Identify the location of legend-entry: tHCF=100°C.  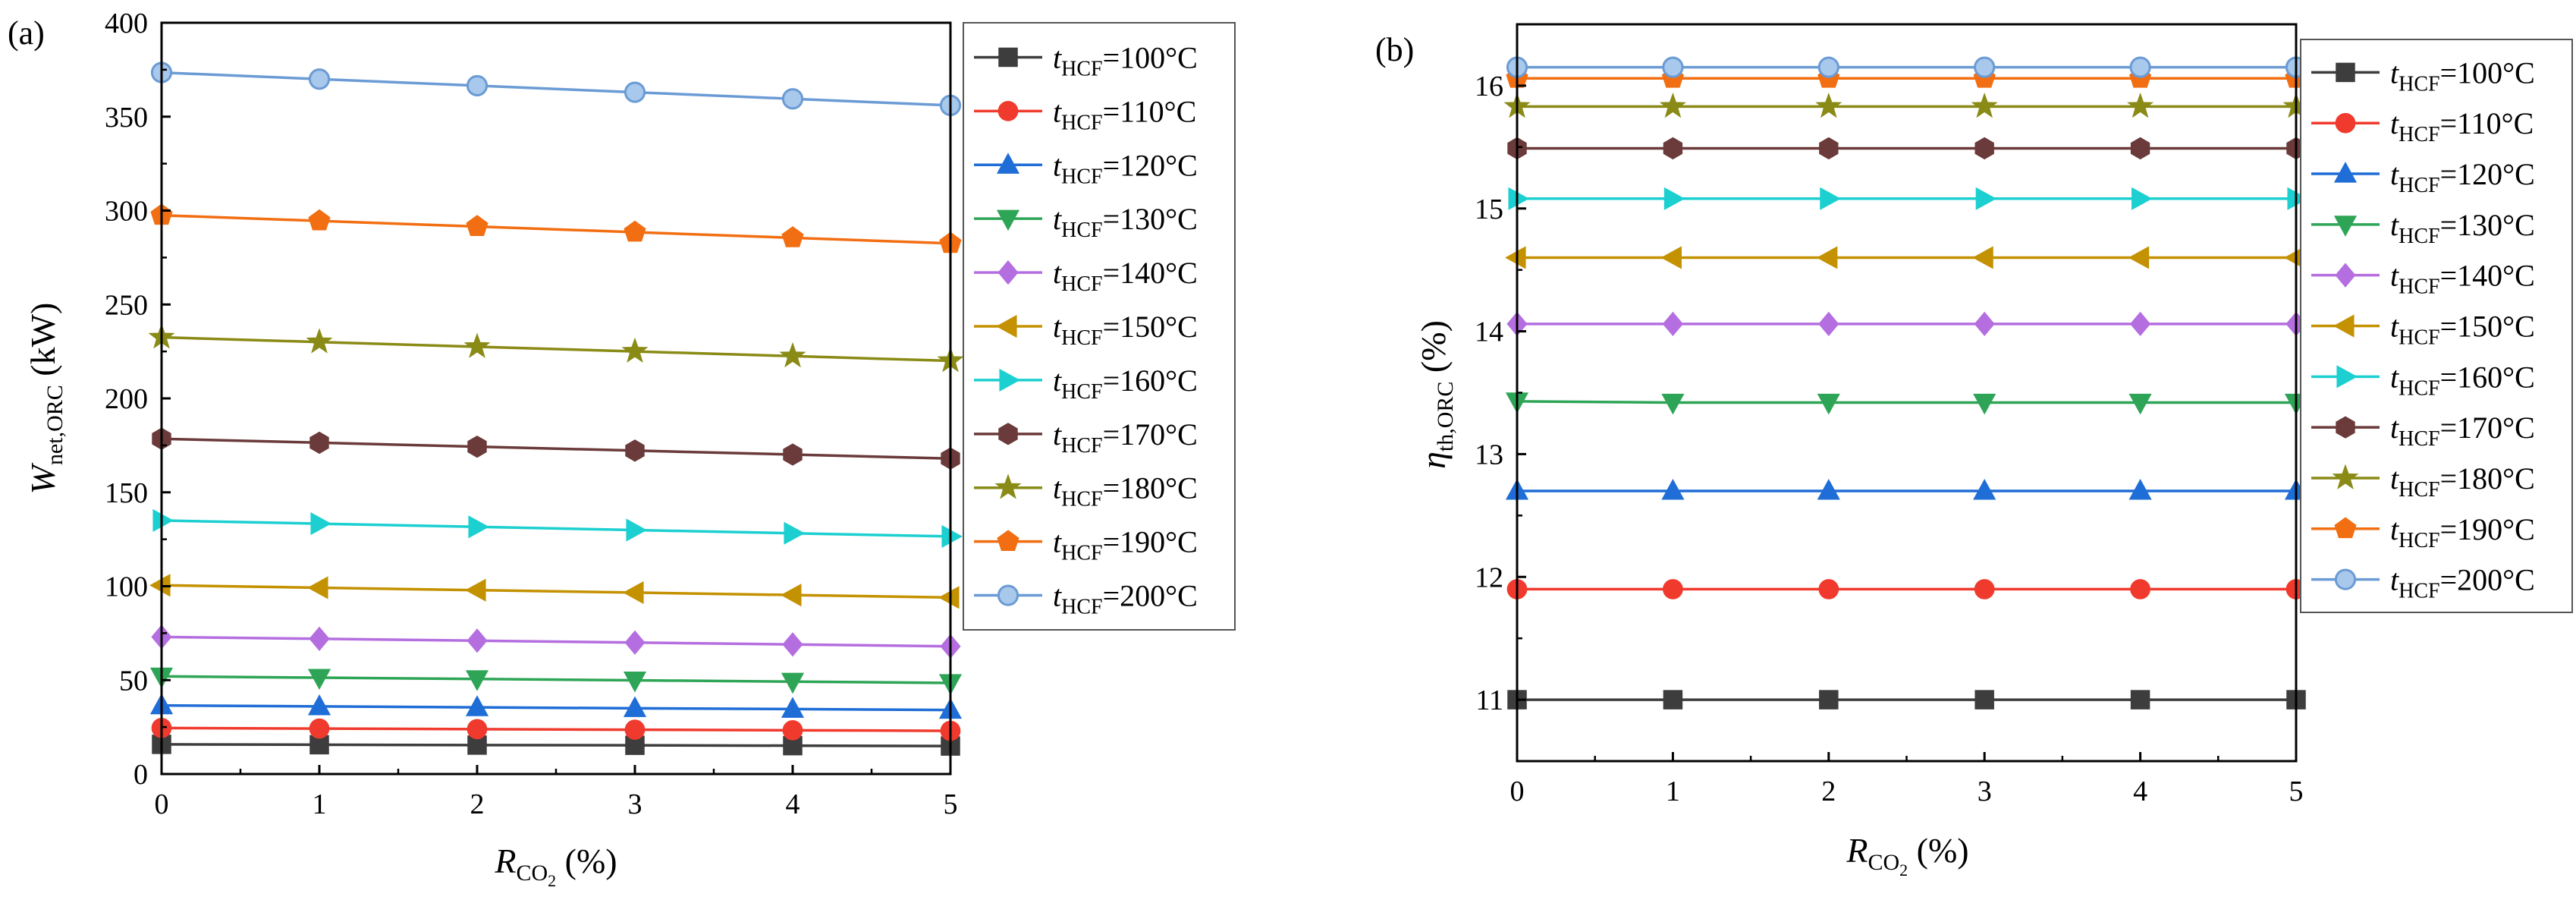
(2423, 75).